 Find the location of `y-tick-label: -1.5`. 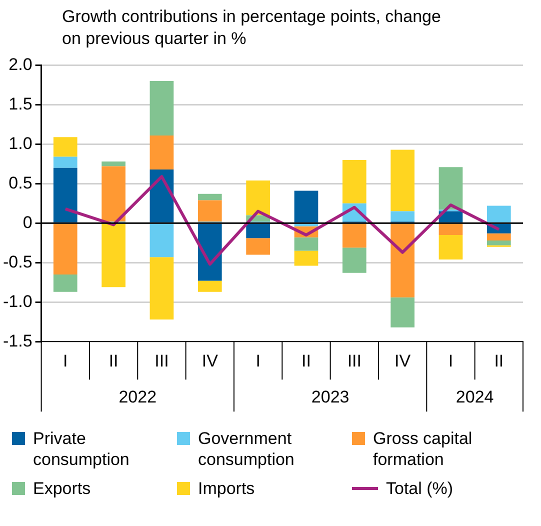

y-tick-label: -1.5 is located at coordinates (17, 340).